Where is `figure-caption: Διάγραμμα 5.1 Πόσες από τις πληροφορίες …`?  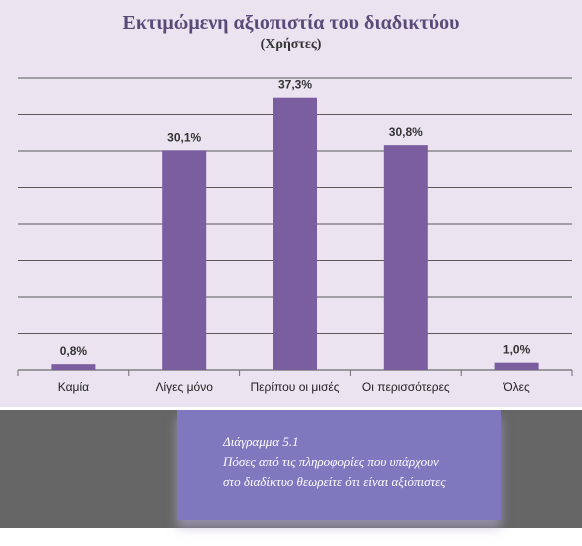 figure-caption: Διάγραμμα 5.1 Πόσες από τις πληροφορίες … is located at coordinates (339, 465).